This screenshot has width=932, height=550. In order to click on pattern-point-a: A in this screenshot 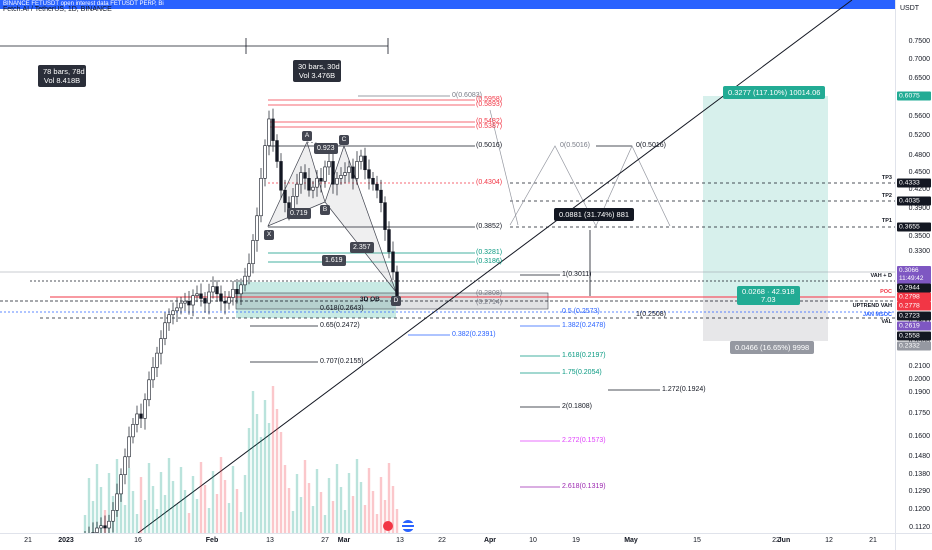, I will do `click(307, 136)`.